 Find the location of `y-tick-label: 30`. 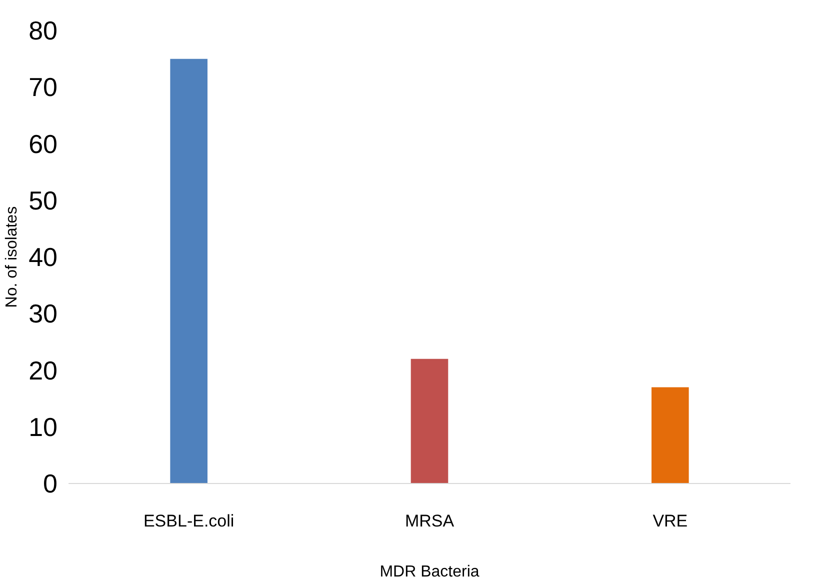

y-tick-label: 30 is located at coordinates (43, 313).